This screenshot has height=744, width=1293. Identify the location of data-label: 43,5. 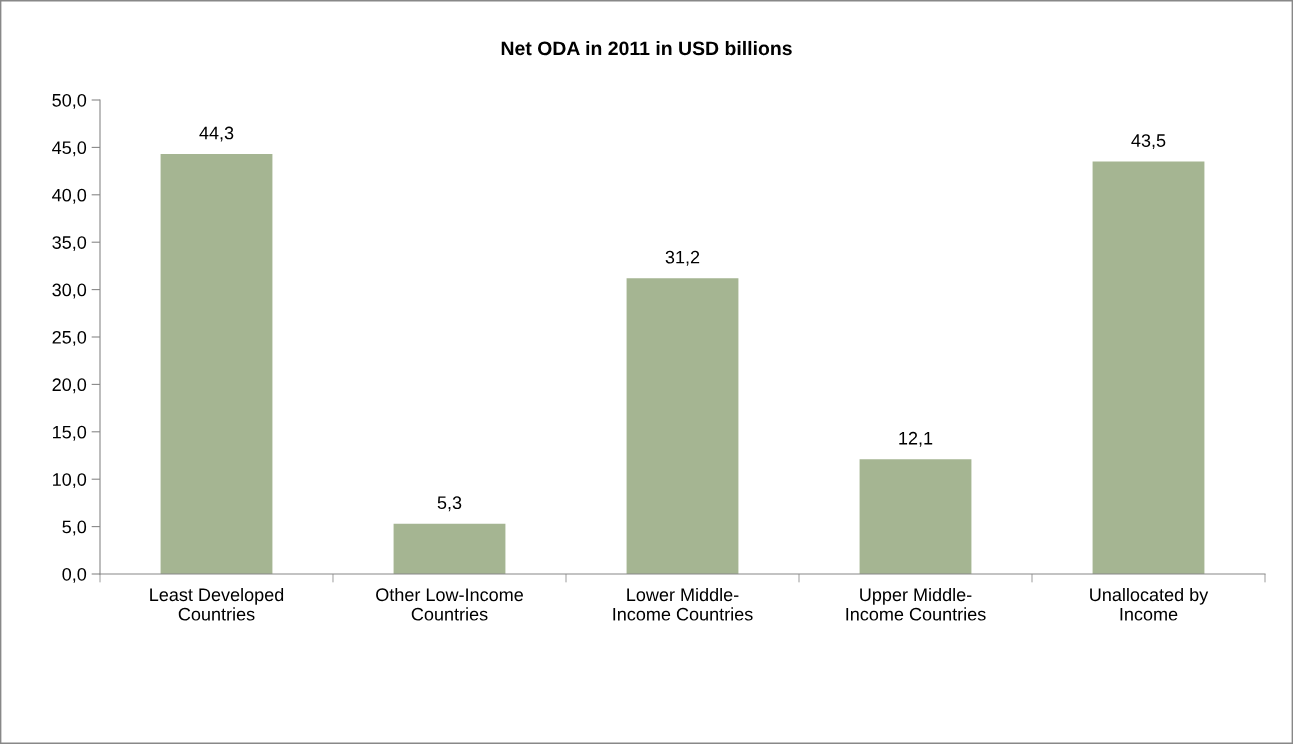
(1148, 142).